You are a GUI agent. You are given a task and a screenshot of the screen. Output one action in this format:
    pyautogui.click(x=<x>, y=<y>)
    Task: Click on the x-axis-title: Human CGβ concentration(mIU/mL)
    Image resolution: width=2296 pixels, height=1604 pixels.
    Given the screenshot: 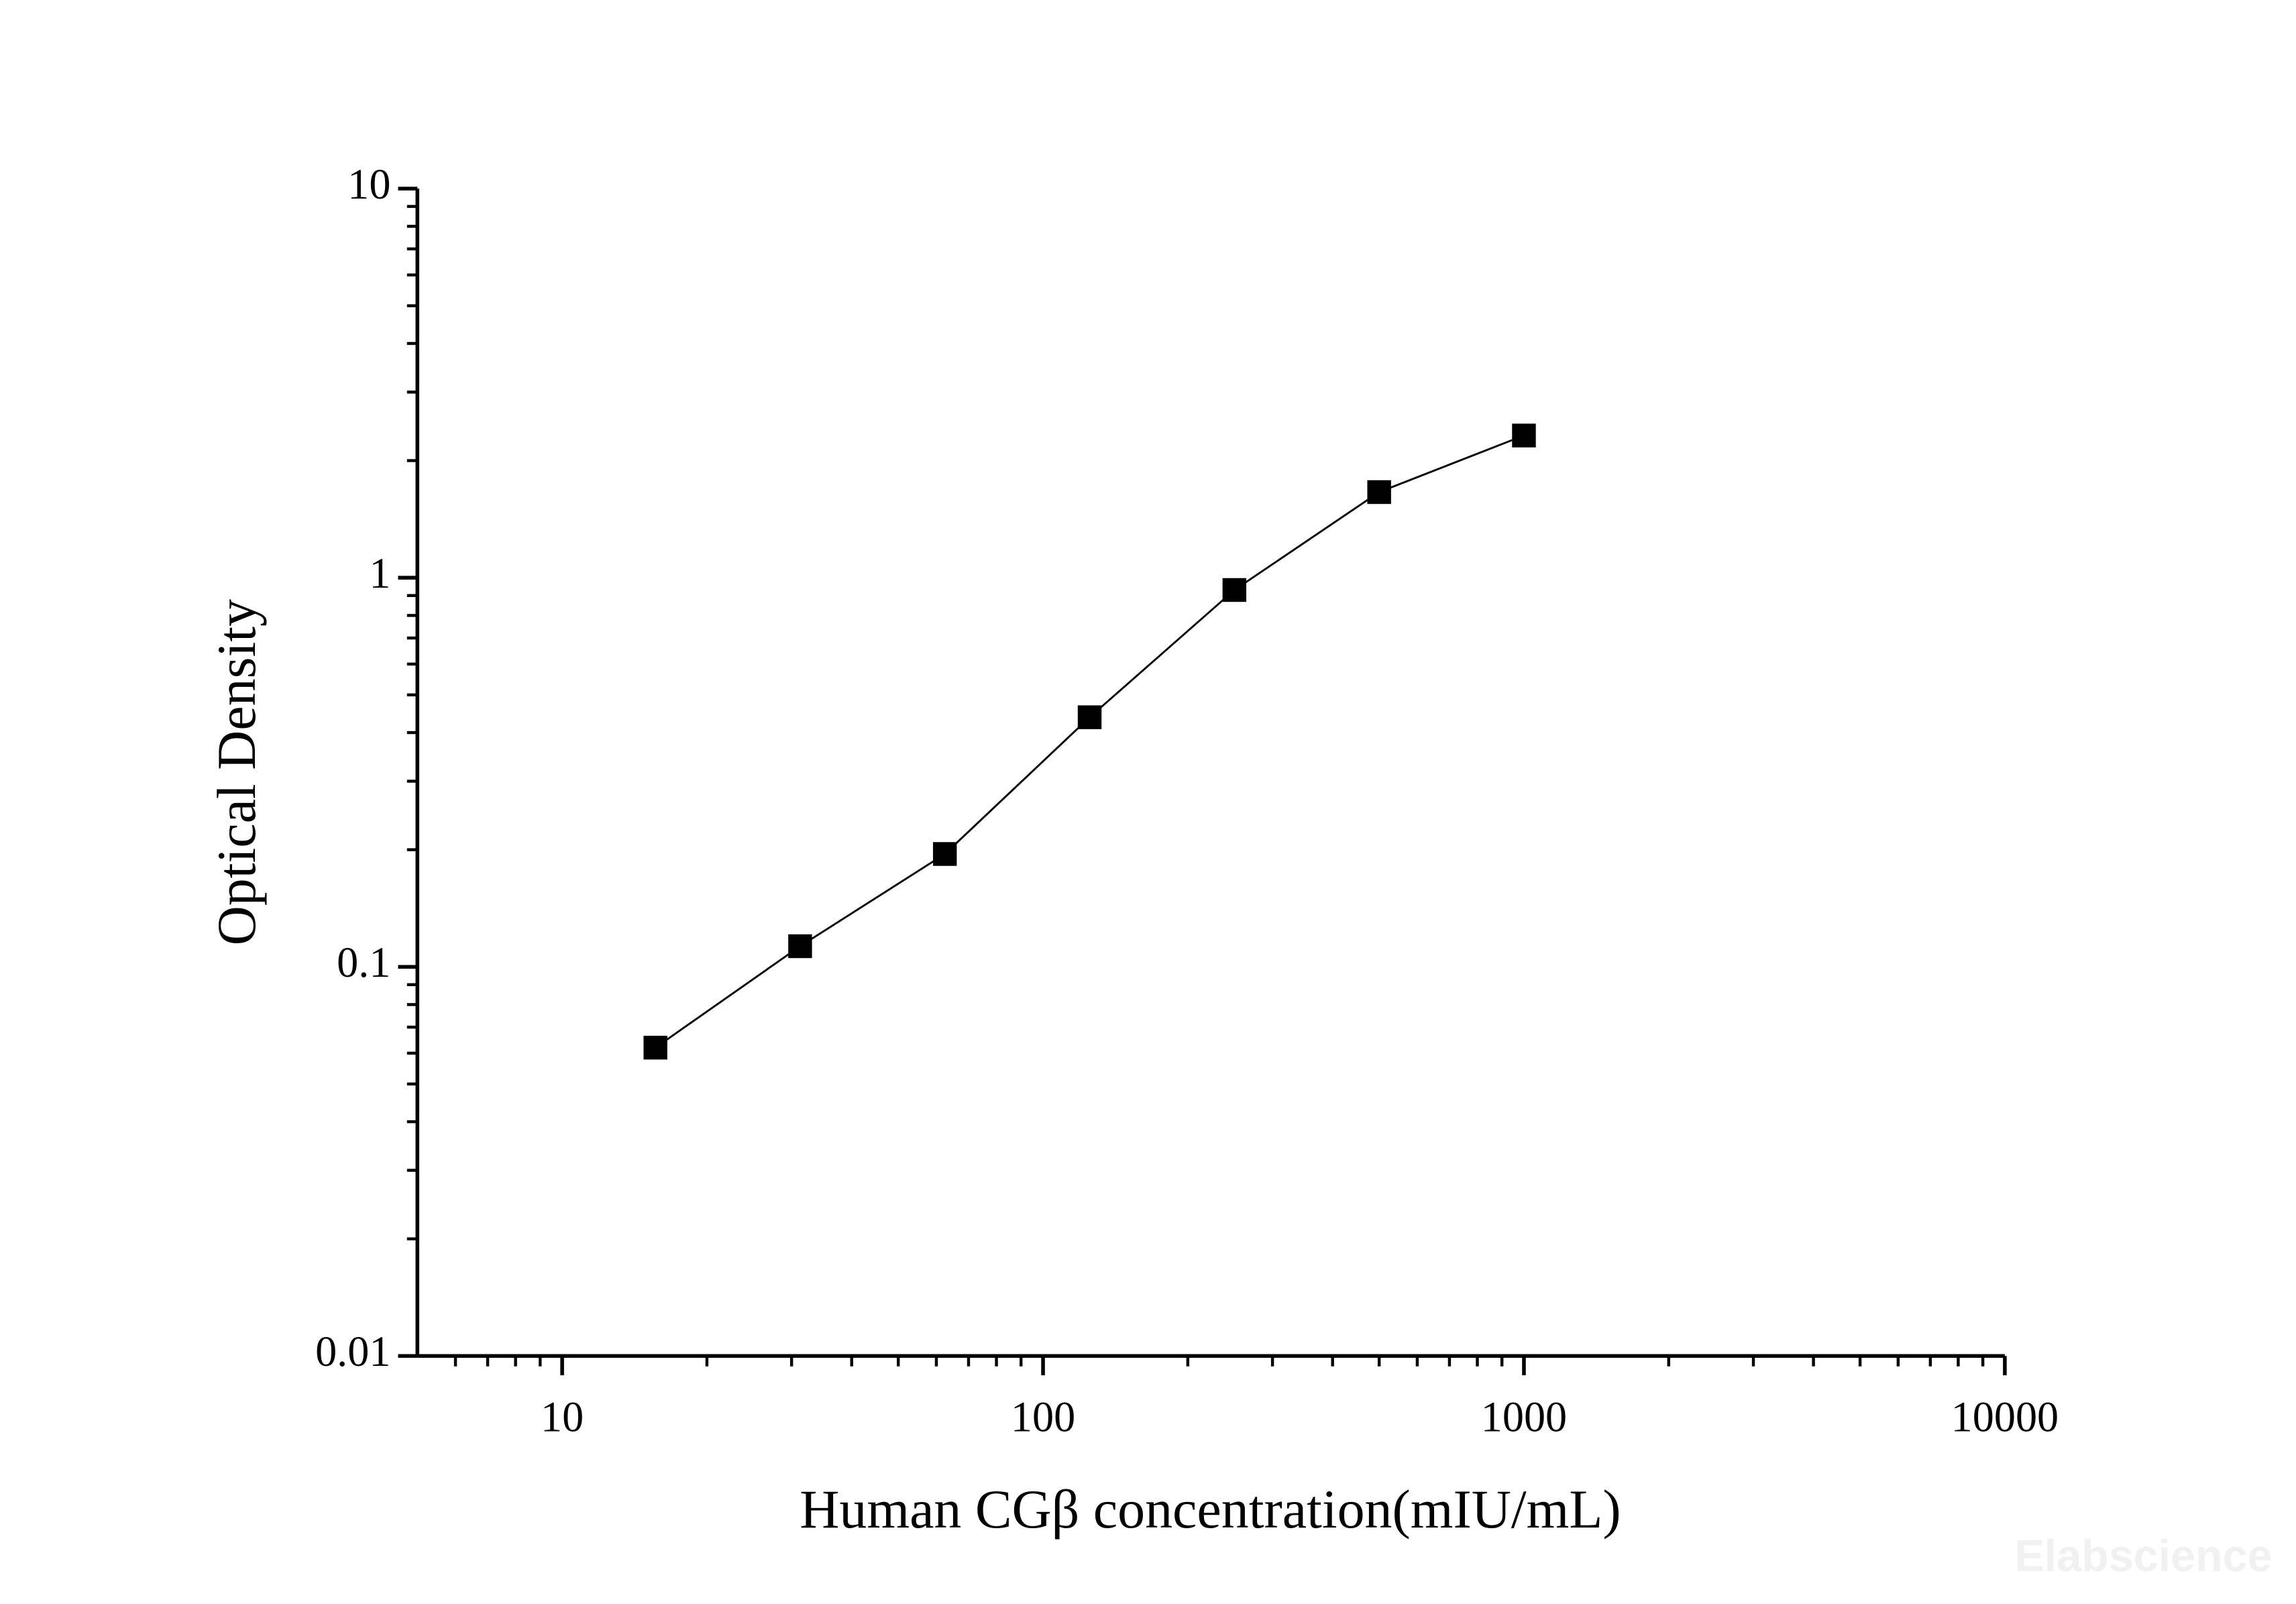 What is the action you would take?
    pyautogui.click(x=1210, y=1509)
    